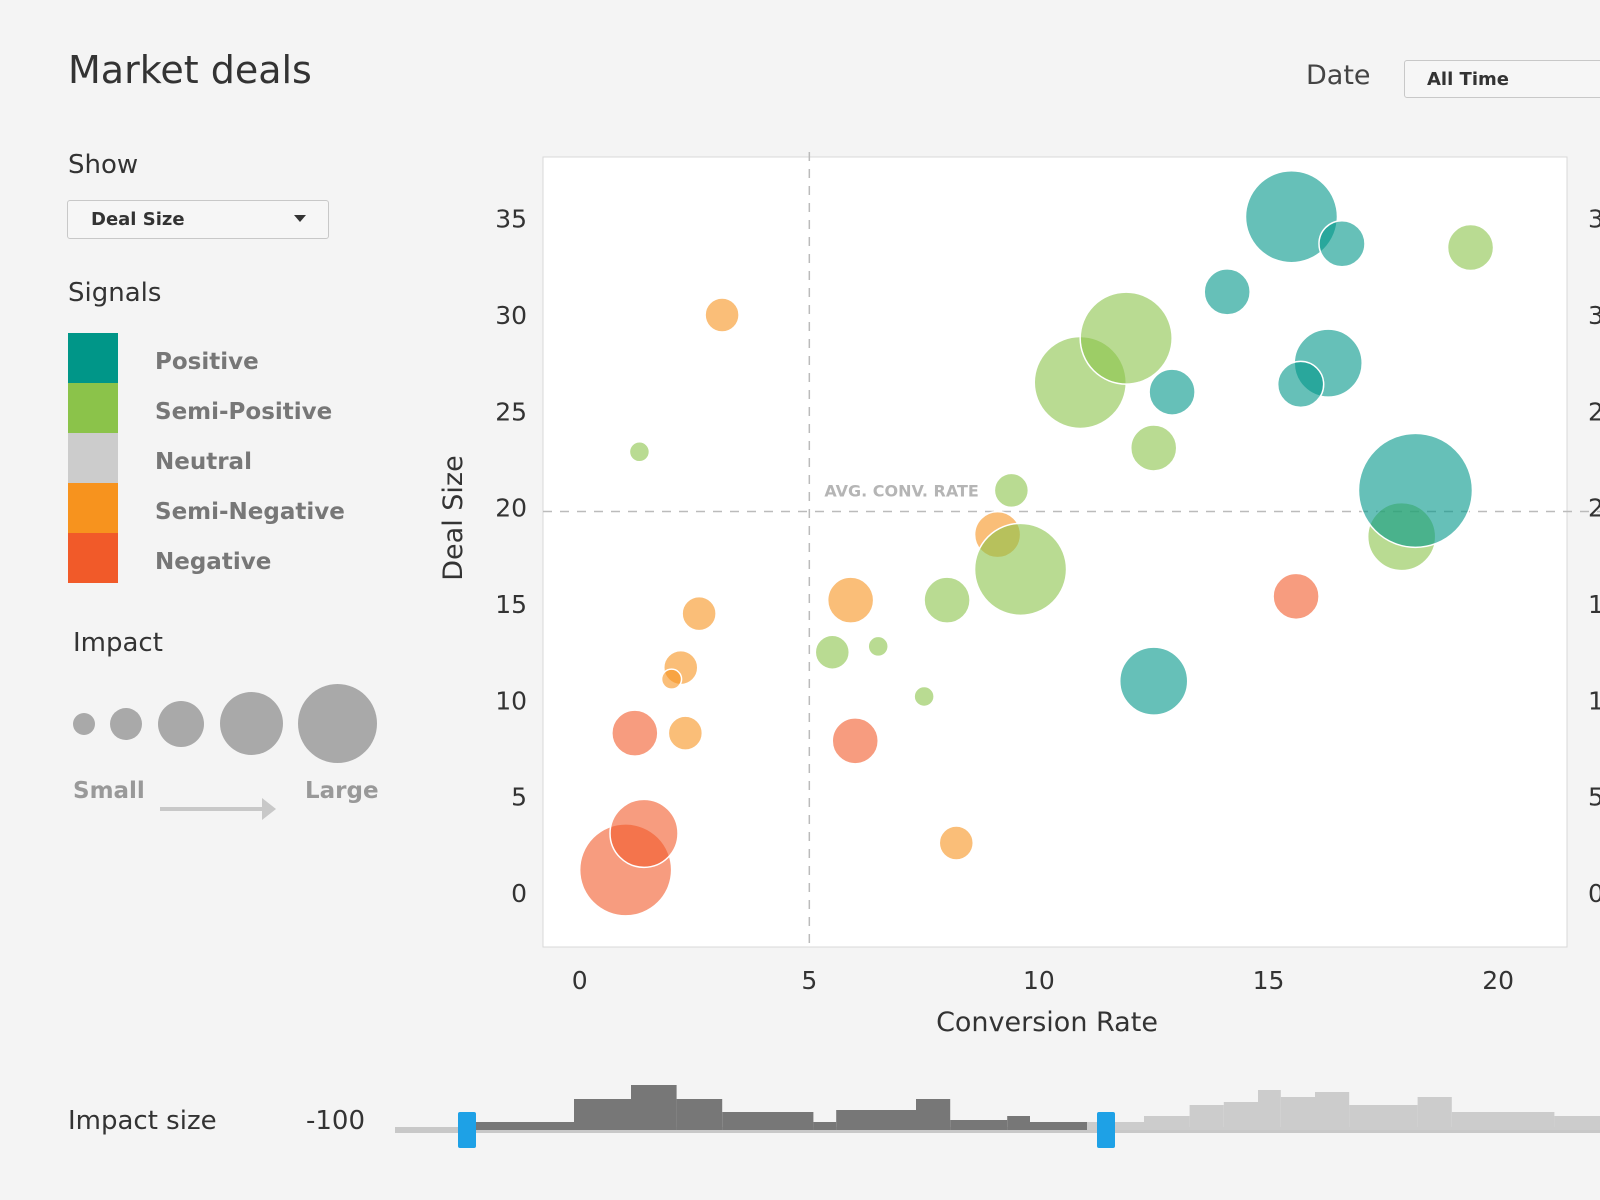 The width and height of the screenshot is (1600, 1200). Describe the element at coordinates (250, 512) in the screenshot. I see `legend-label-semi-negative: Semi-Negative` at that location.